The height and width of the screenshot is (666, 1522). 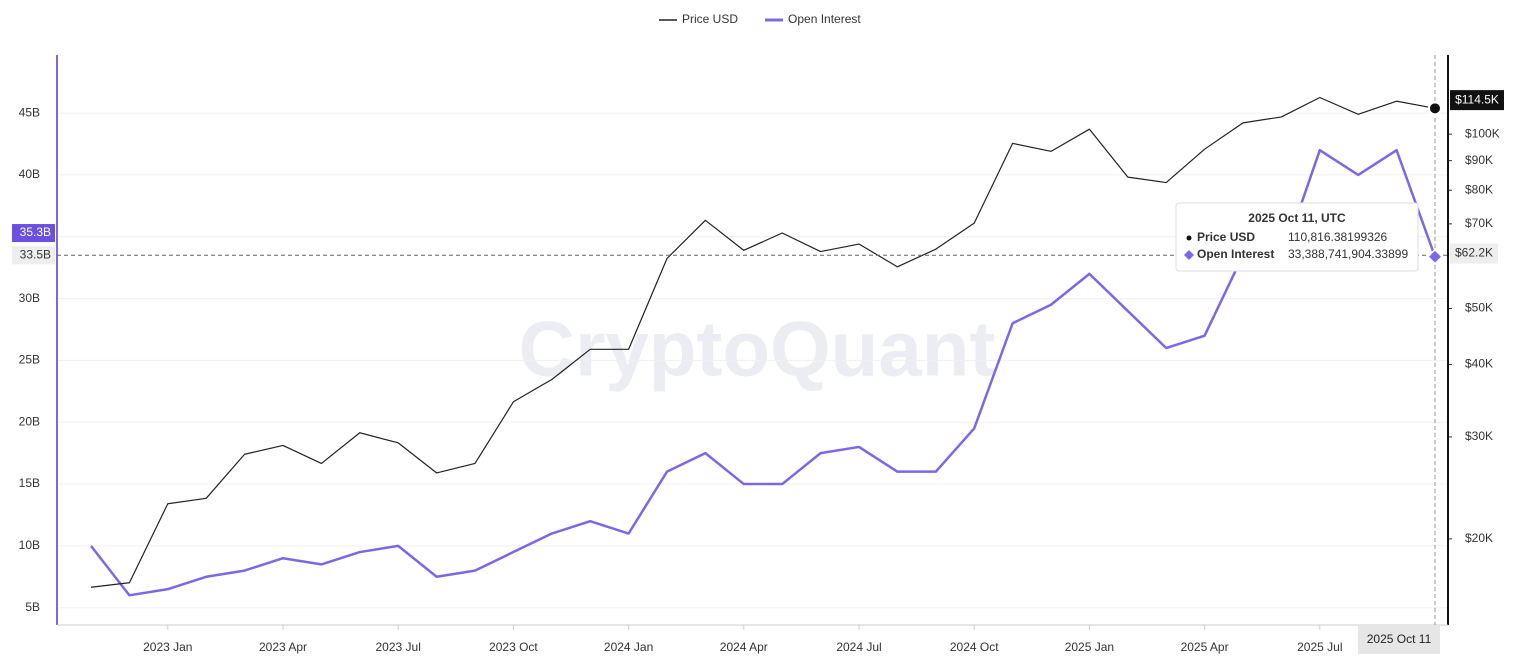 What do you see at coordinates (757, 349) in the screenshot?
I see `watermark: CryptoQuant` at bounding box center [757, 349].